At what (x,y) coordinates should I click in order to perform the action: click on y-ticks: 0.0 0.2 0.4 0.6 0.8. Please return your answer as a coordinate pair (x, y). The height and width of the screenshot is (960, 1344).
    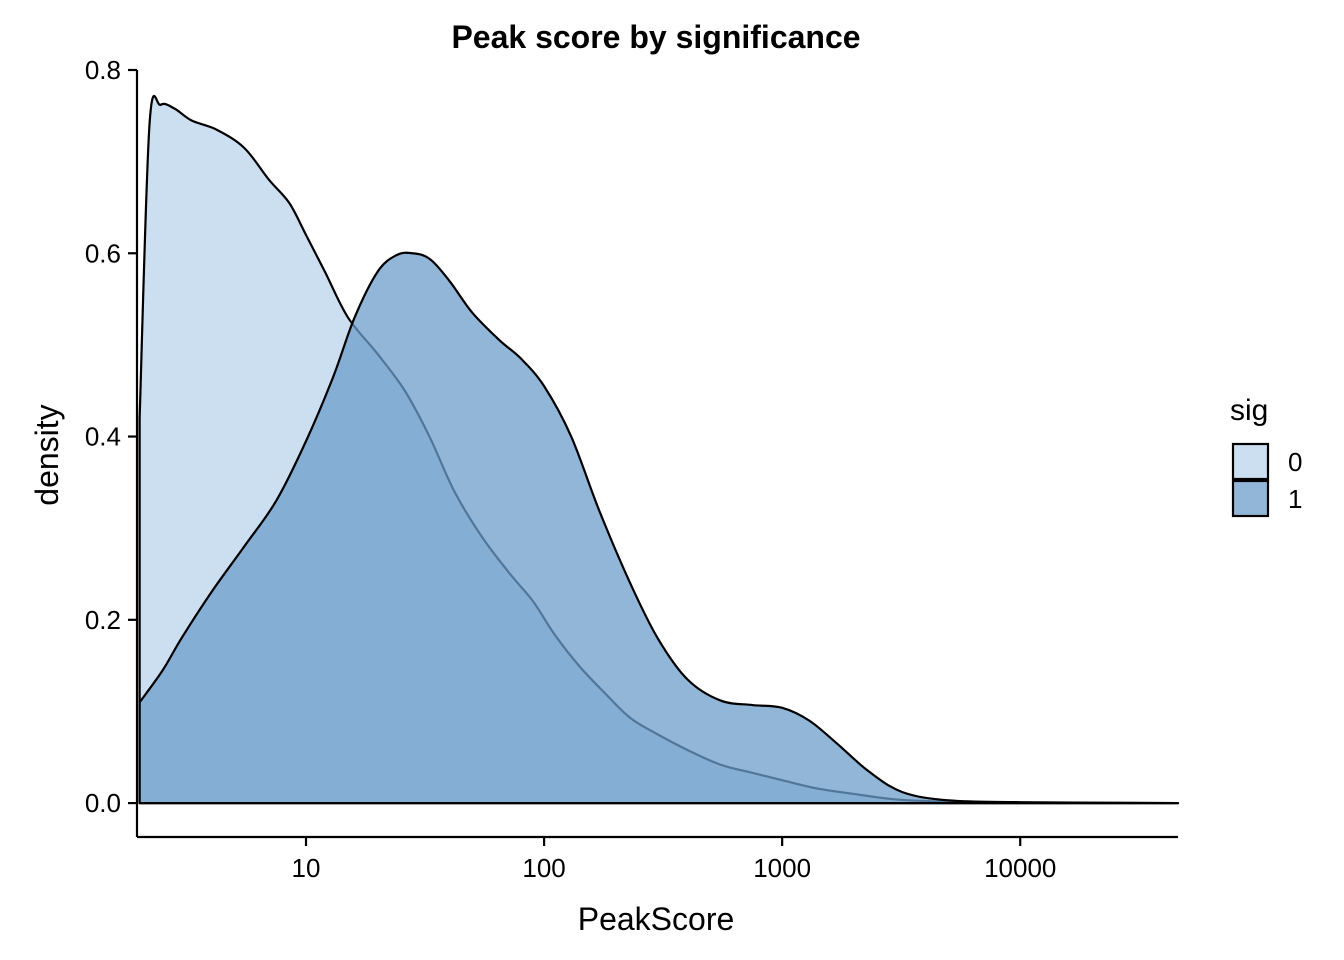
    Looking at the image, I should click on (111, 436).